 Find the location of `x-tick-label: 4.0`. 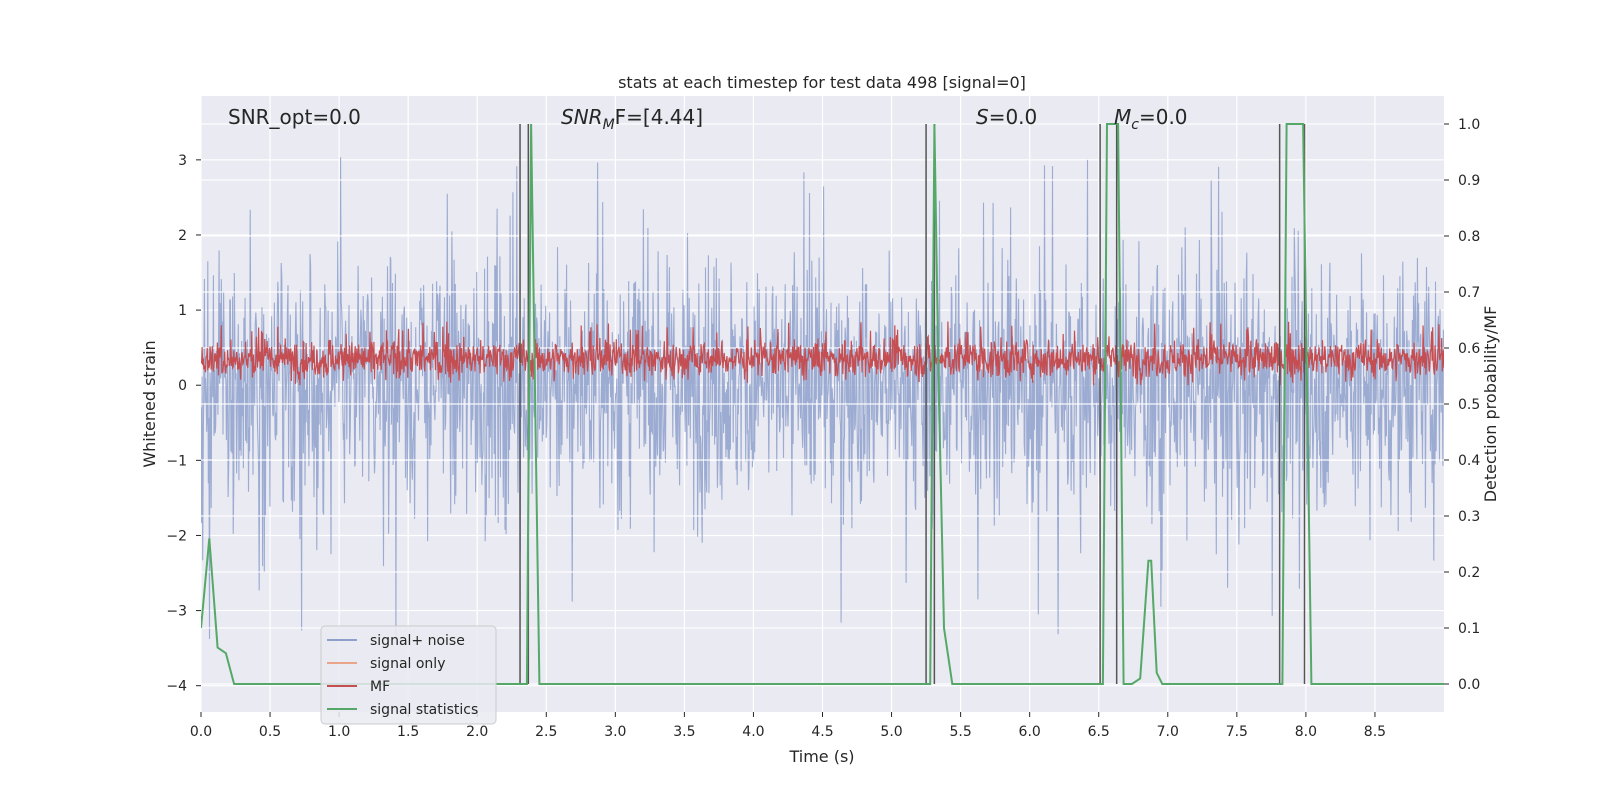

x-tick-label: 4.0 is located at coordinates (753, 732).